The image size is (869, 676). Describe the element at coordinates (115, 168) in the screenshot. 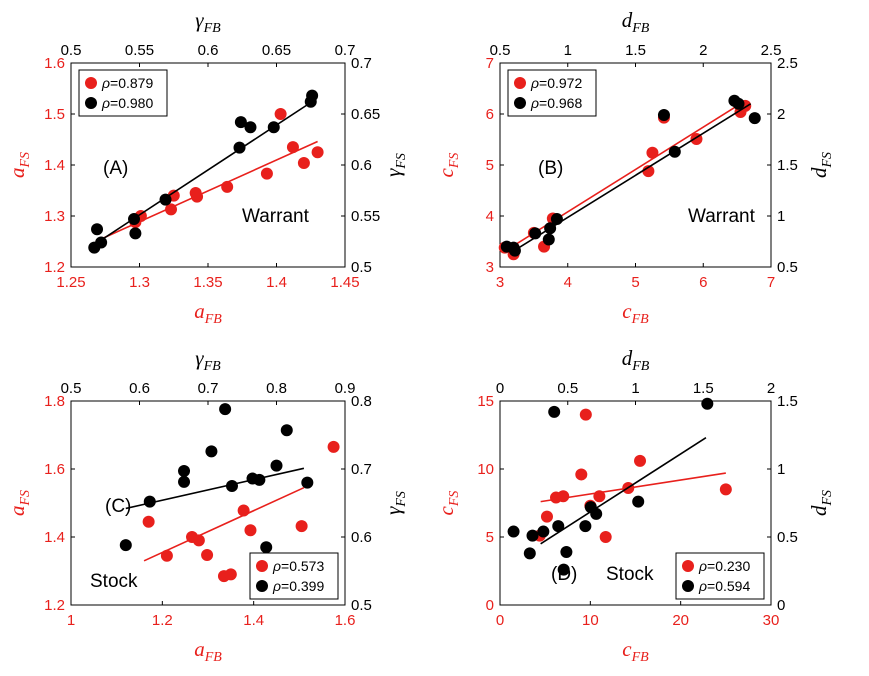

I see `panel-label: (A)` at that location.